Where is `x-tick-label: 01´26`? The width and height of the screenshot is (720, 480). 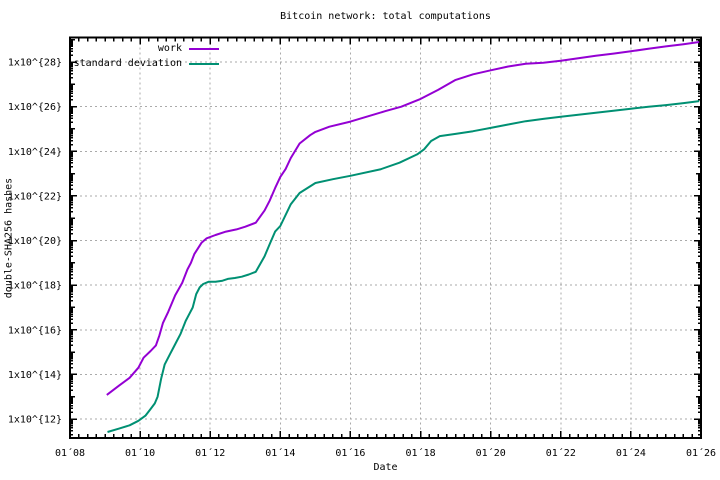 x-tick-label: 01´26 is located at coordinates (701, 453).